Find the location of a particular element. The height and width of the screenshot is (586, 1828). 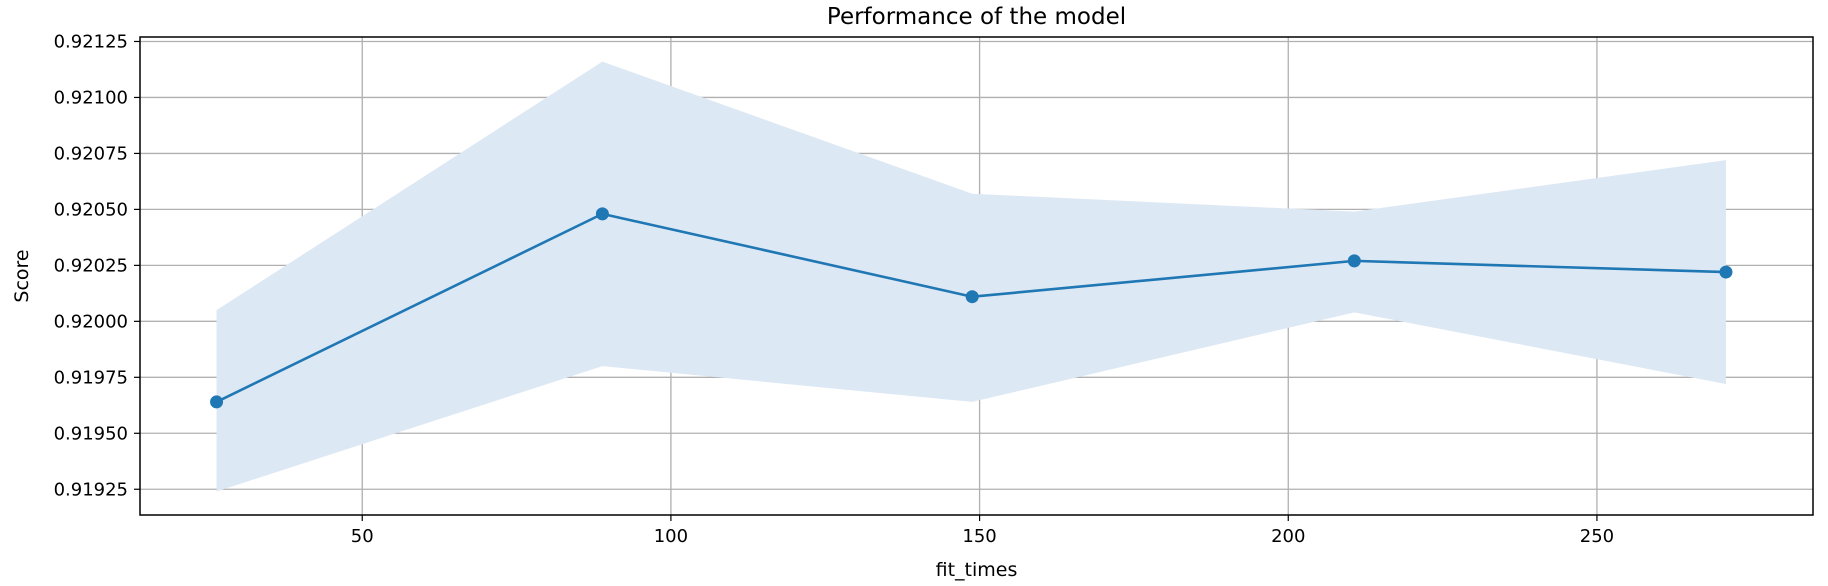

y-axis-label: Score is located at coordinates (22, 275).